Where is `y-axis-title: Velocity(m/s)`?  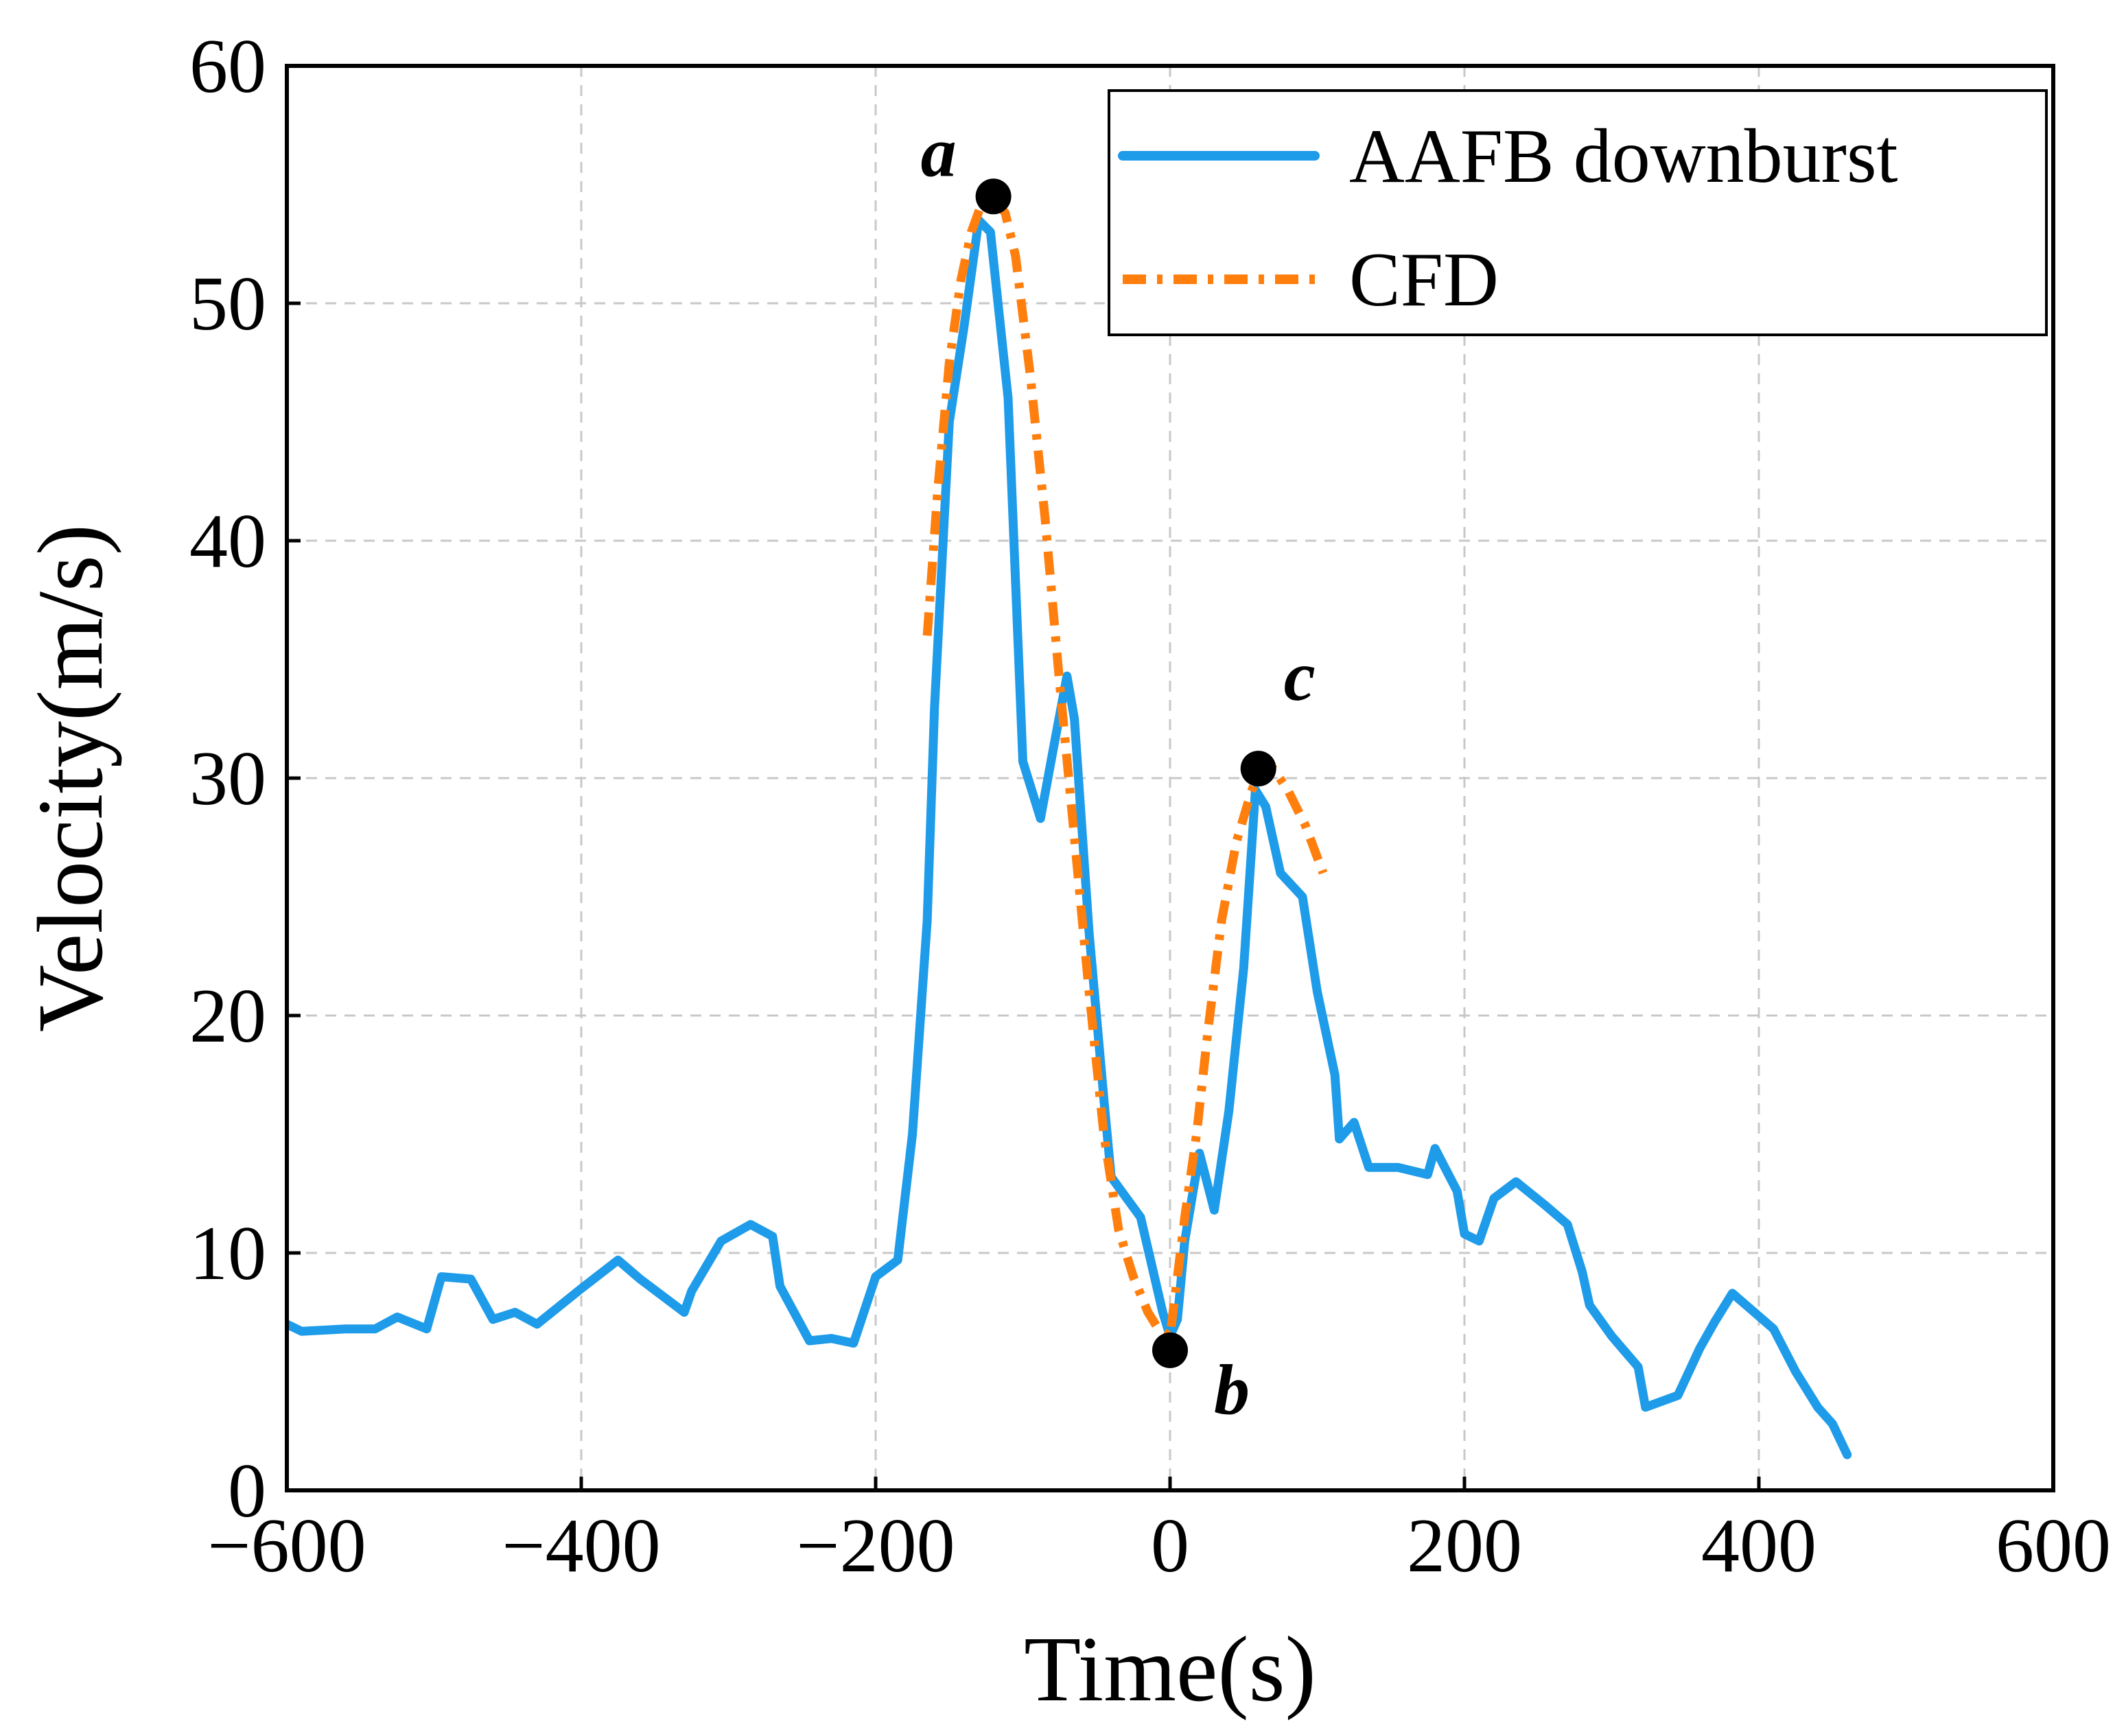
y-axis-title: Velocity(m/s) is located at coordinates (70, 778).